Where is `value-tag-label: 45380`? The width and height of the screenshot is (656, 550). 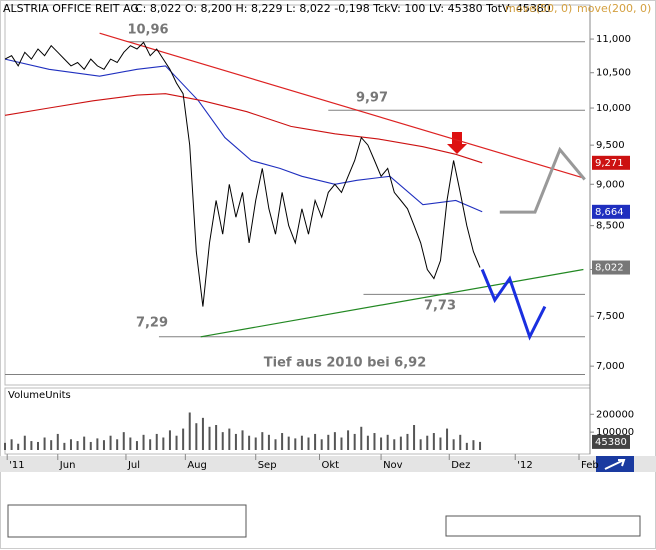
value-tag-label: 45380 is located at coordinates (611, 442).